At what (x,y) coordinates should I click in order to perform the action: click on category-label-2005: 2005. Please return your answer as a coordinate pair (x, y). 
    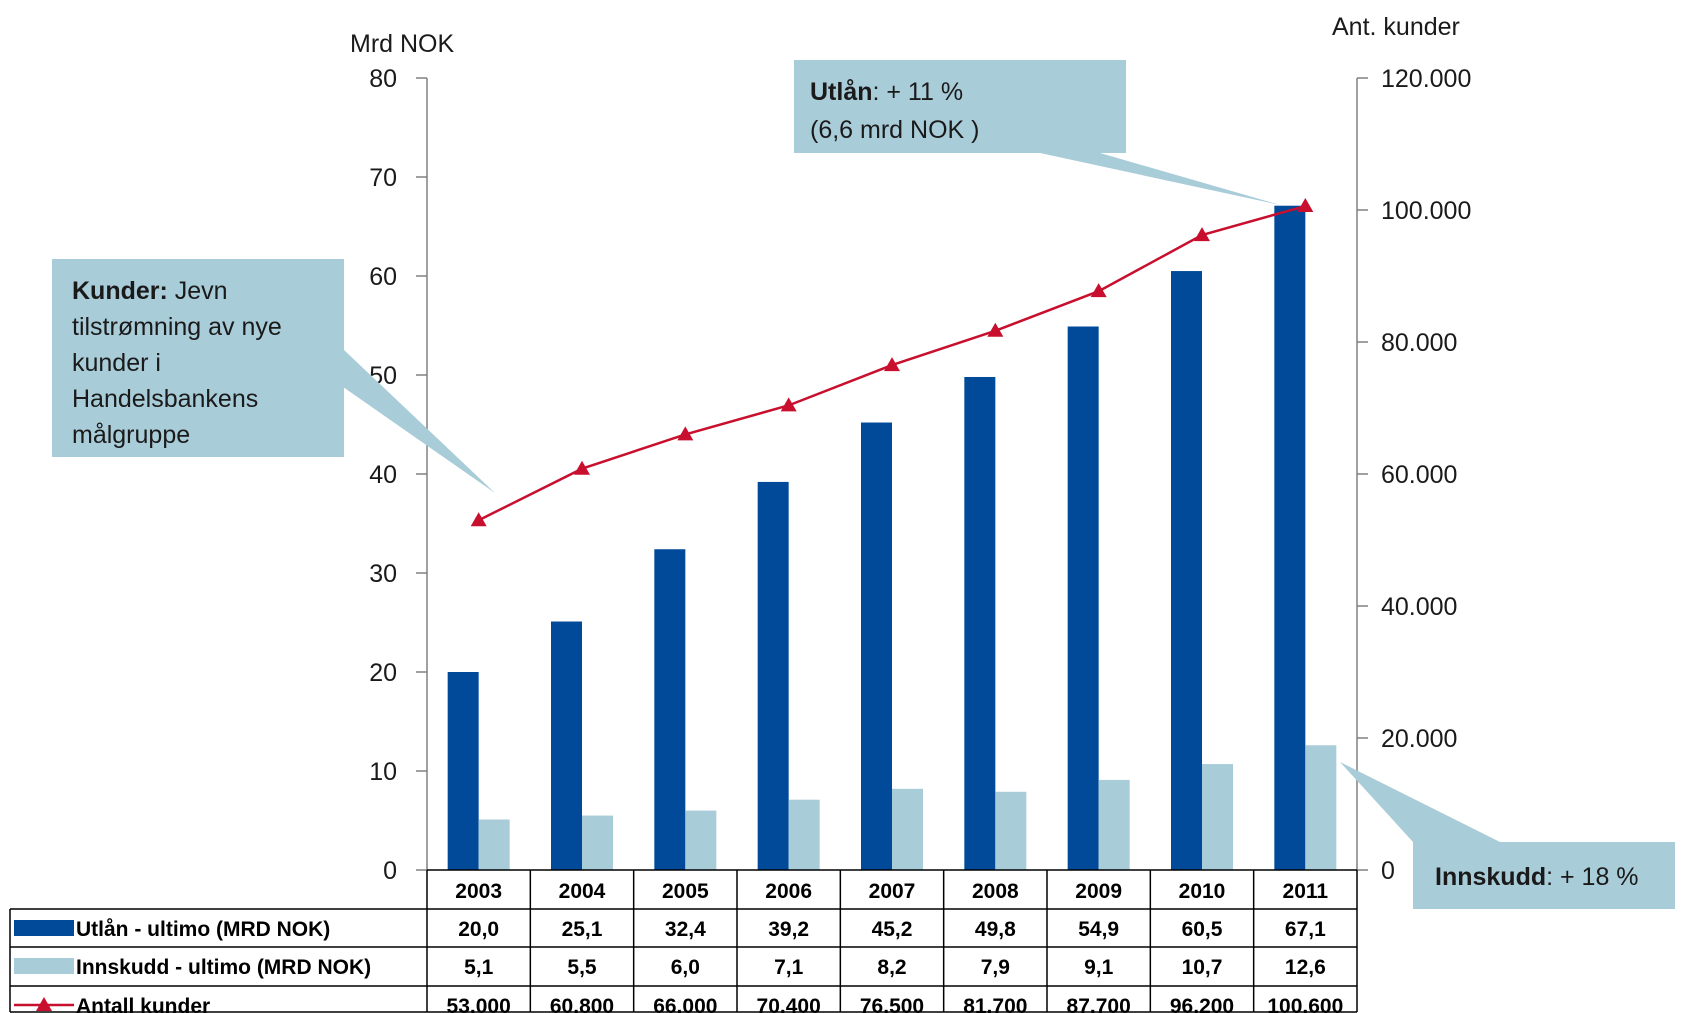
    Looking at the image, I should click on (685, 891).